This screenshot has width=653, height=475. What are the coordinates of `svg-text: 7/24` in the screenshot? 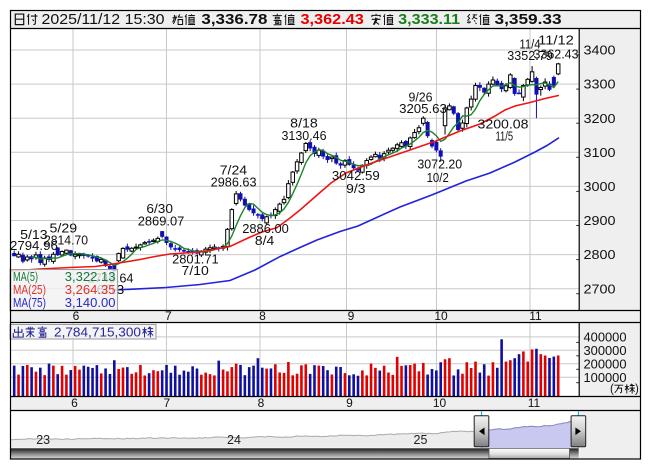 It's located at (233, 170).